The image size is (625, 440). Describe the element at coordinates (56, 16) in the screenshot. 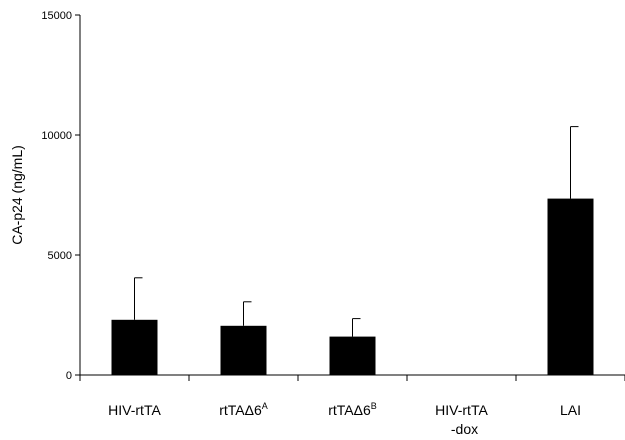

I see `y-tick-label: 15000` at that location.